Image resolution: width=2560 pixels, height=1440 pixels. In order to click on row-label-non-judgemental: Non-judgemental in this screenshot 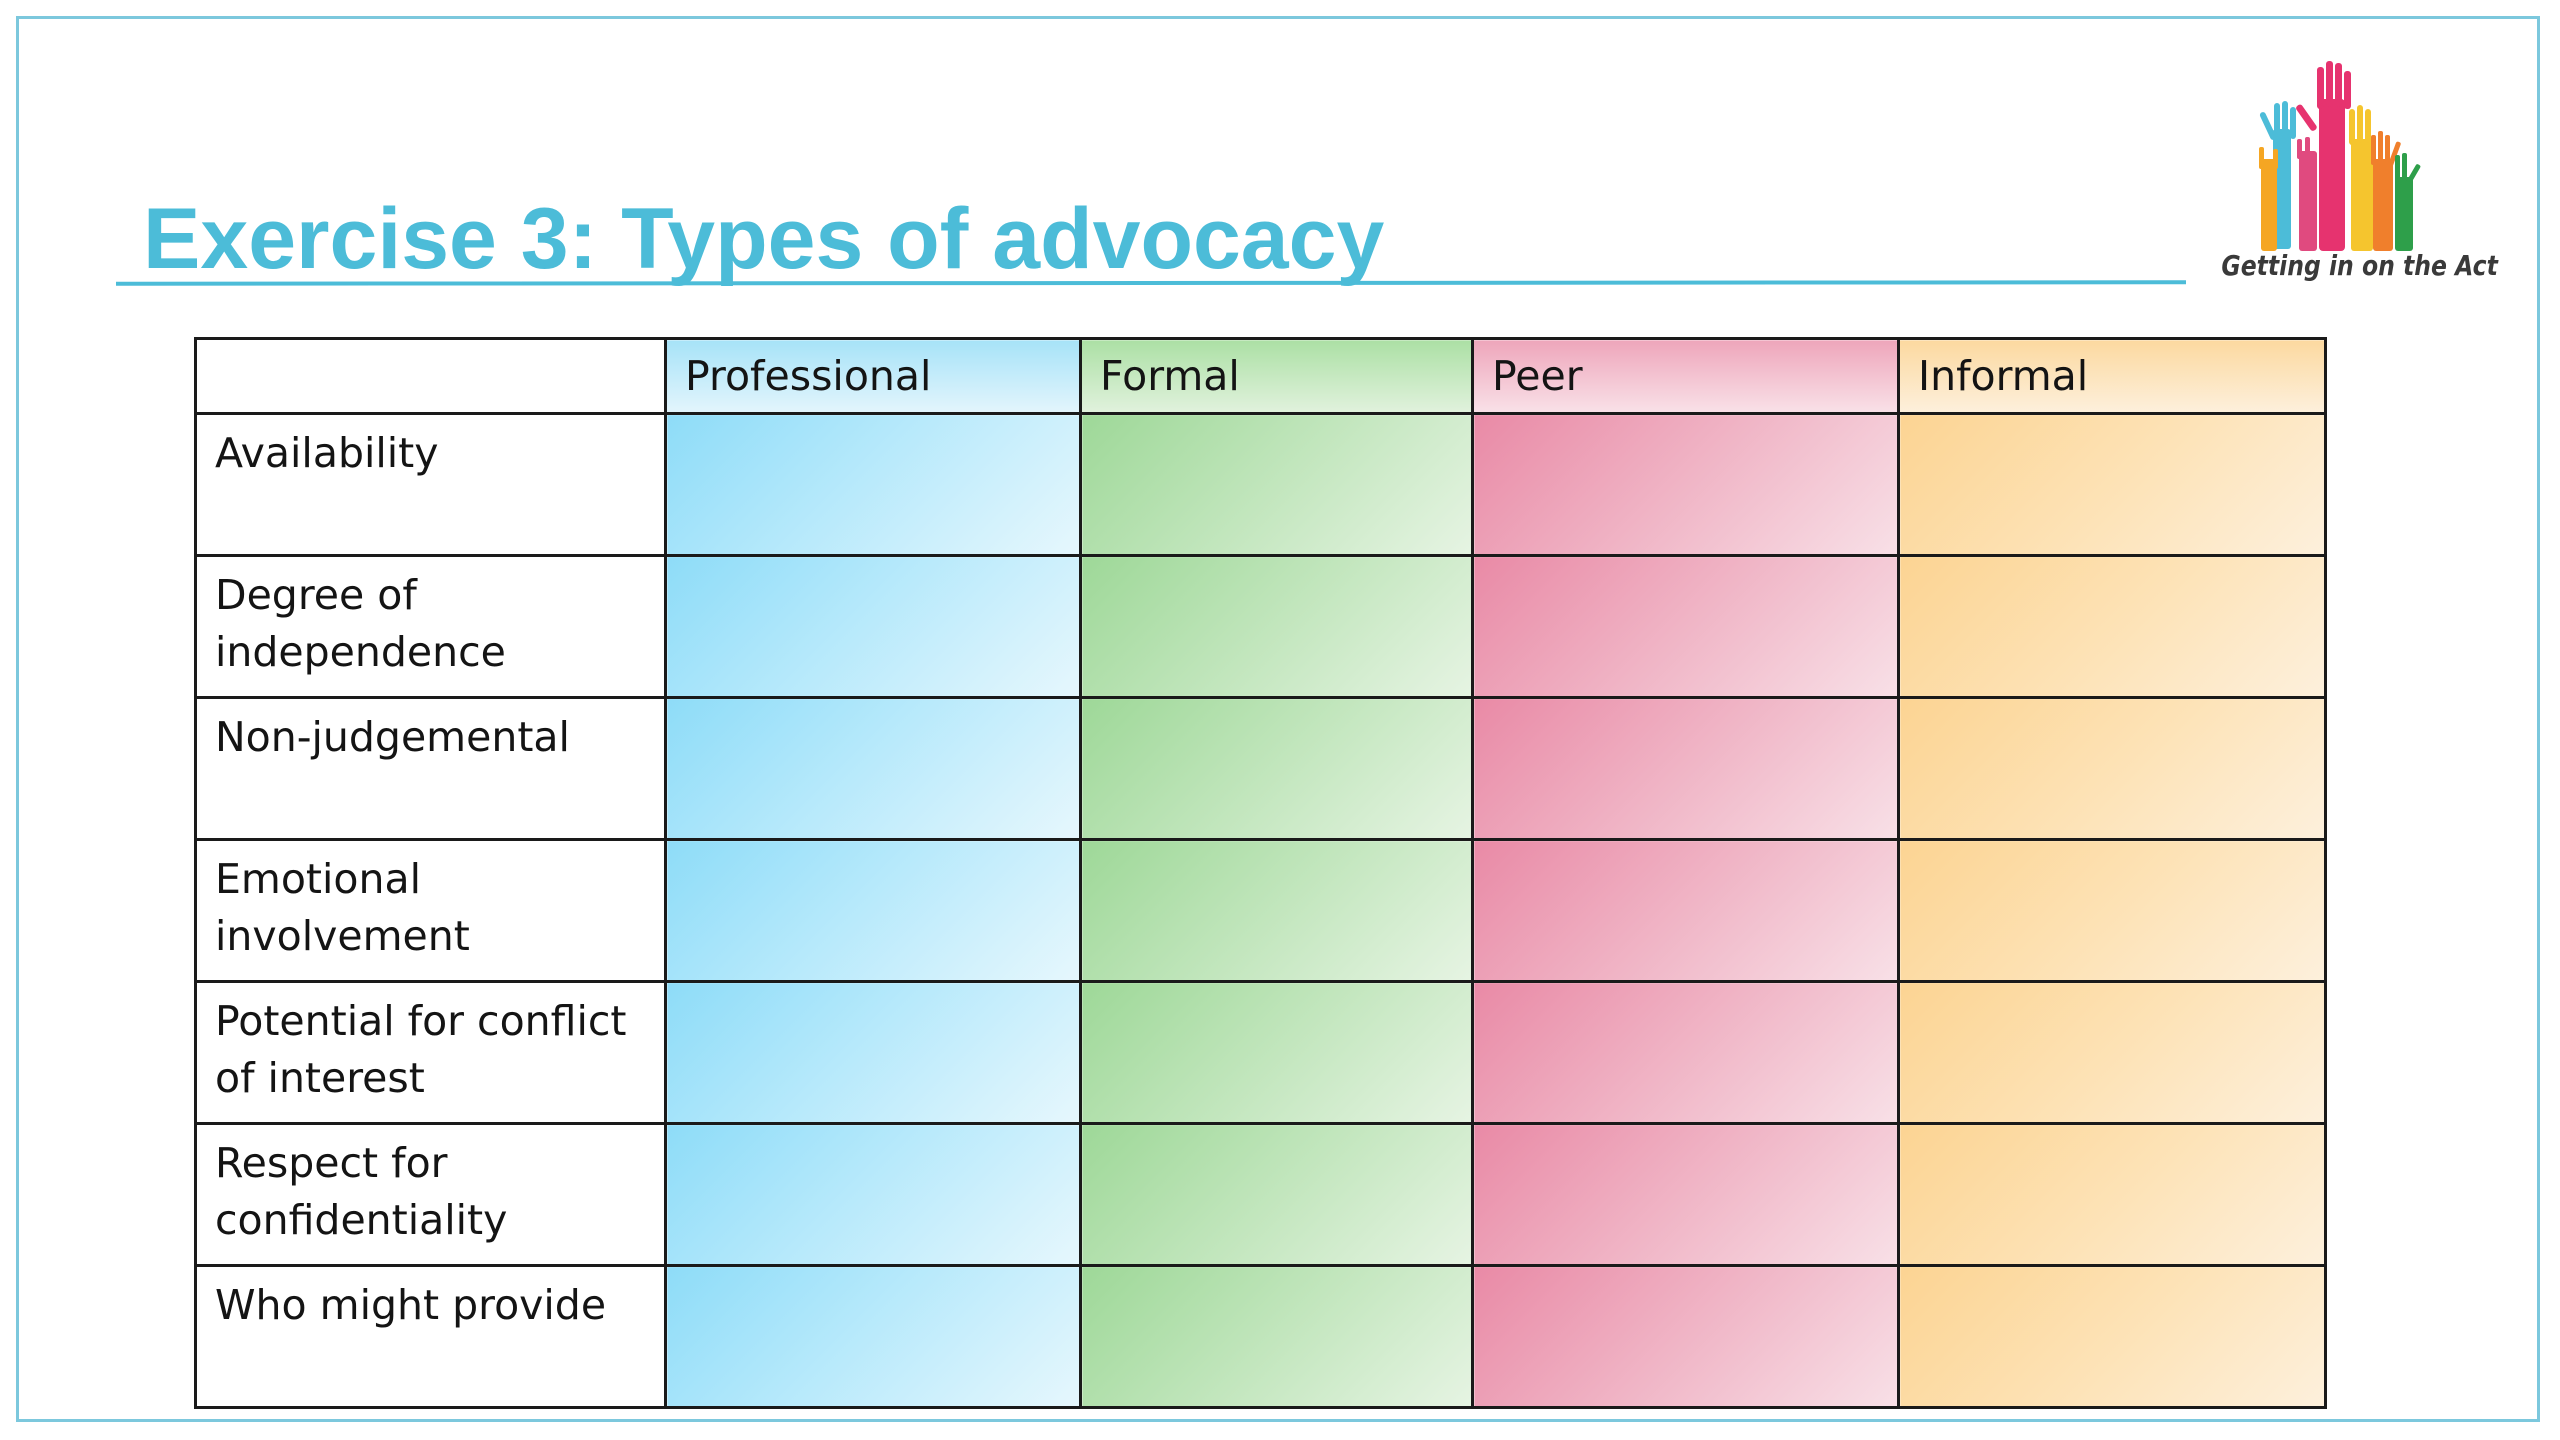, I will do `click(430, 768)`.